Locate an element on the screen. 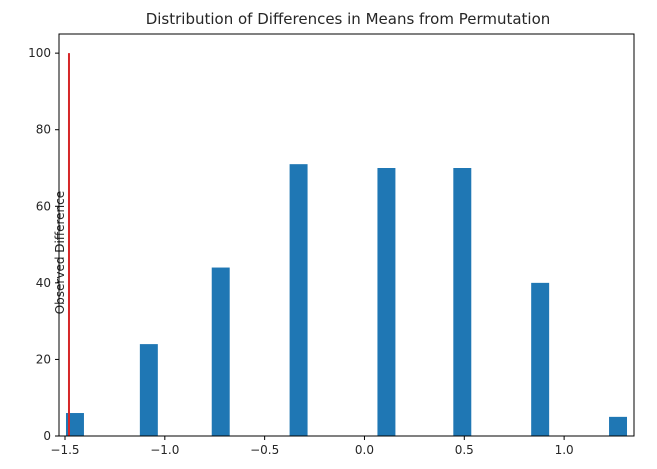 The image size is (657, 469). observed-difference-label: Observed Difference is located at coordinates (60, 252).